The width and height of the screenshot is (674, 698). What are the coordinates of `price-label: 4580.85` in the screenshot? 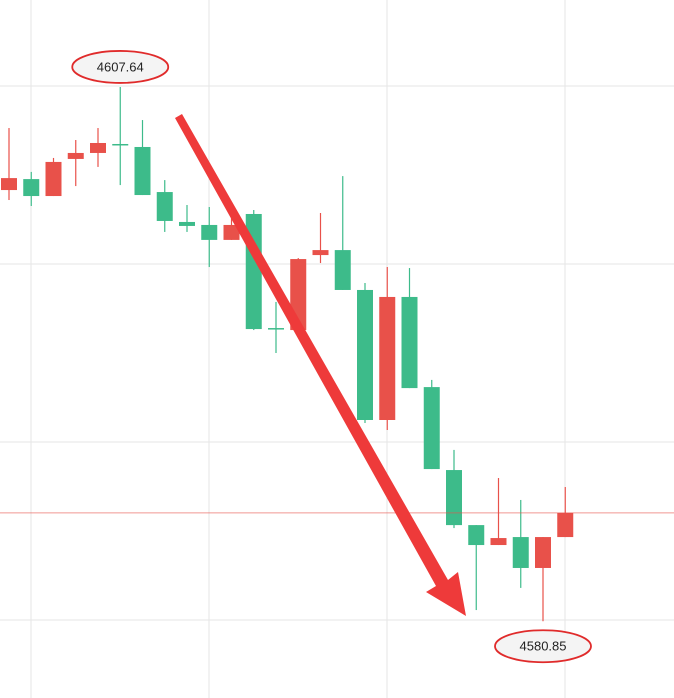 It's located at (543, 646).